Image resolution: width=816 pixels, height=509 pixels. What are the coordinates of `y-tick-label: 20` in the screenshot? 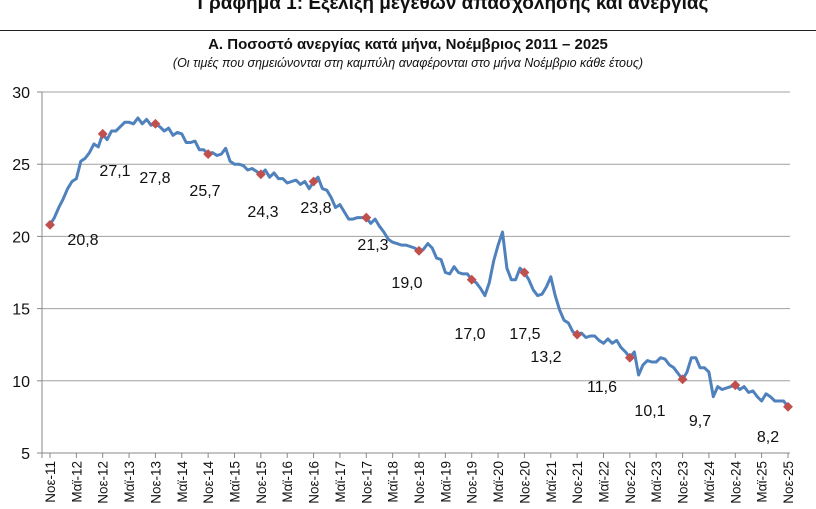 It's located at (21, 237).